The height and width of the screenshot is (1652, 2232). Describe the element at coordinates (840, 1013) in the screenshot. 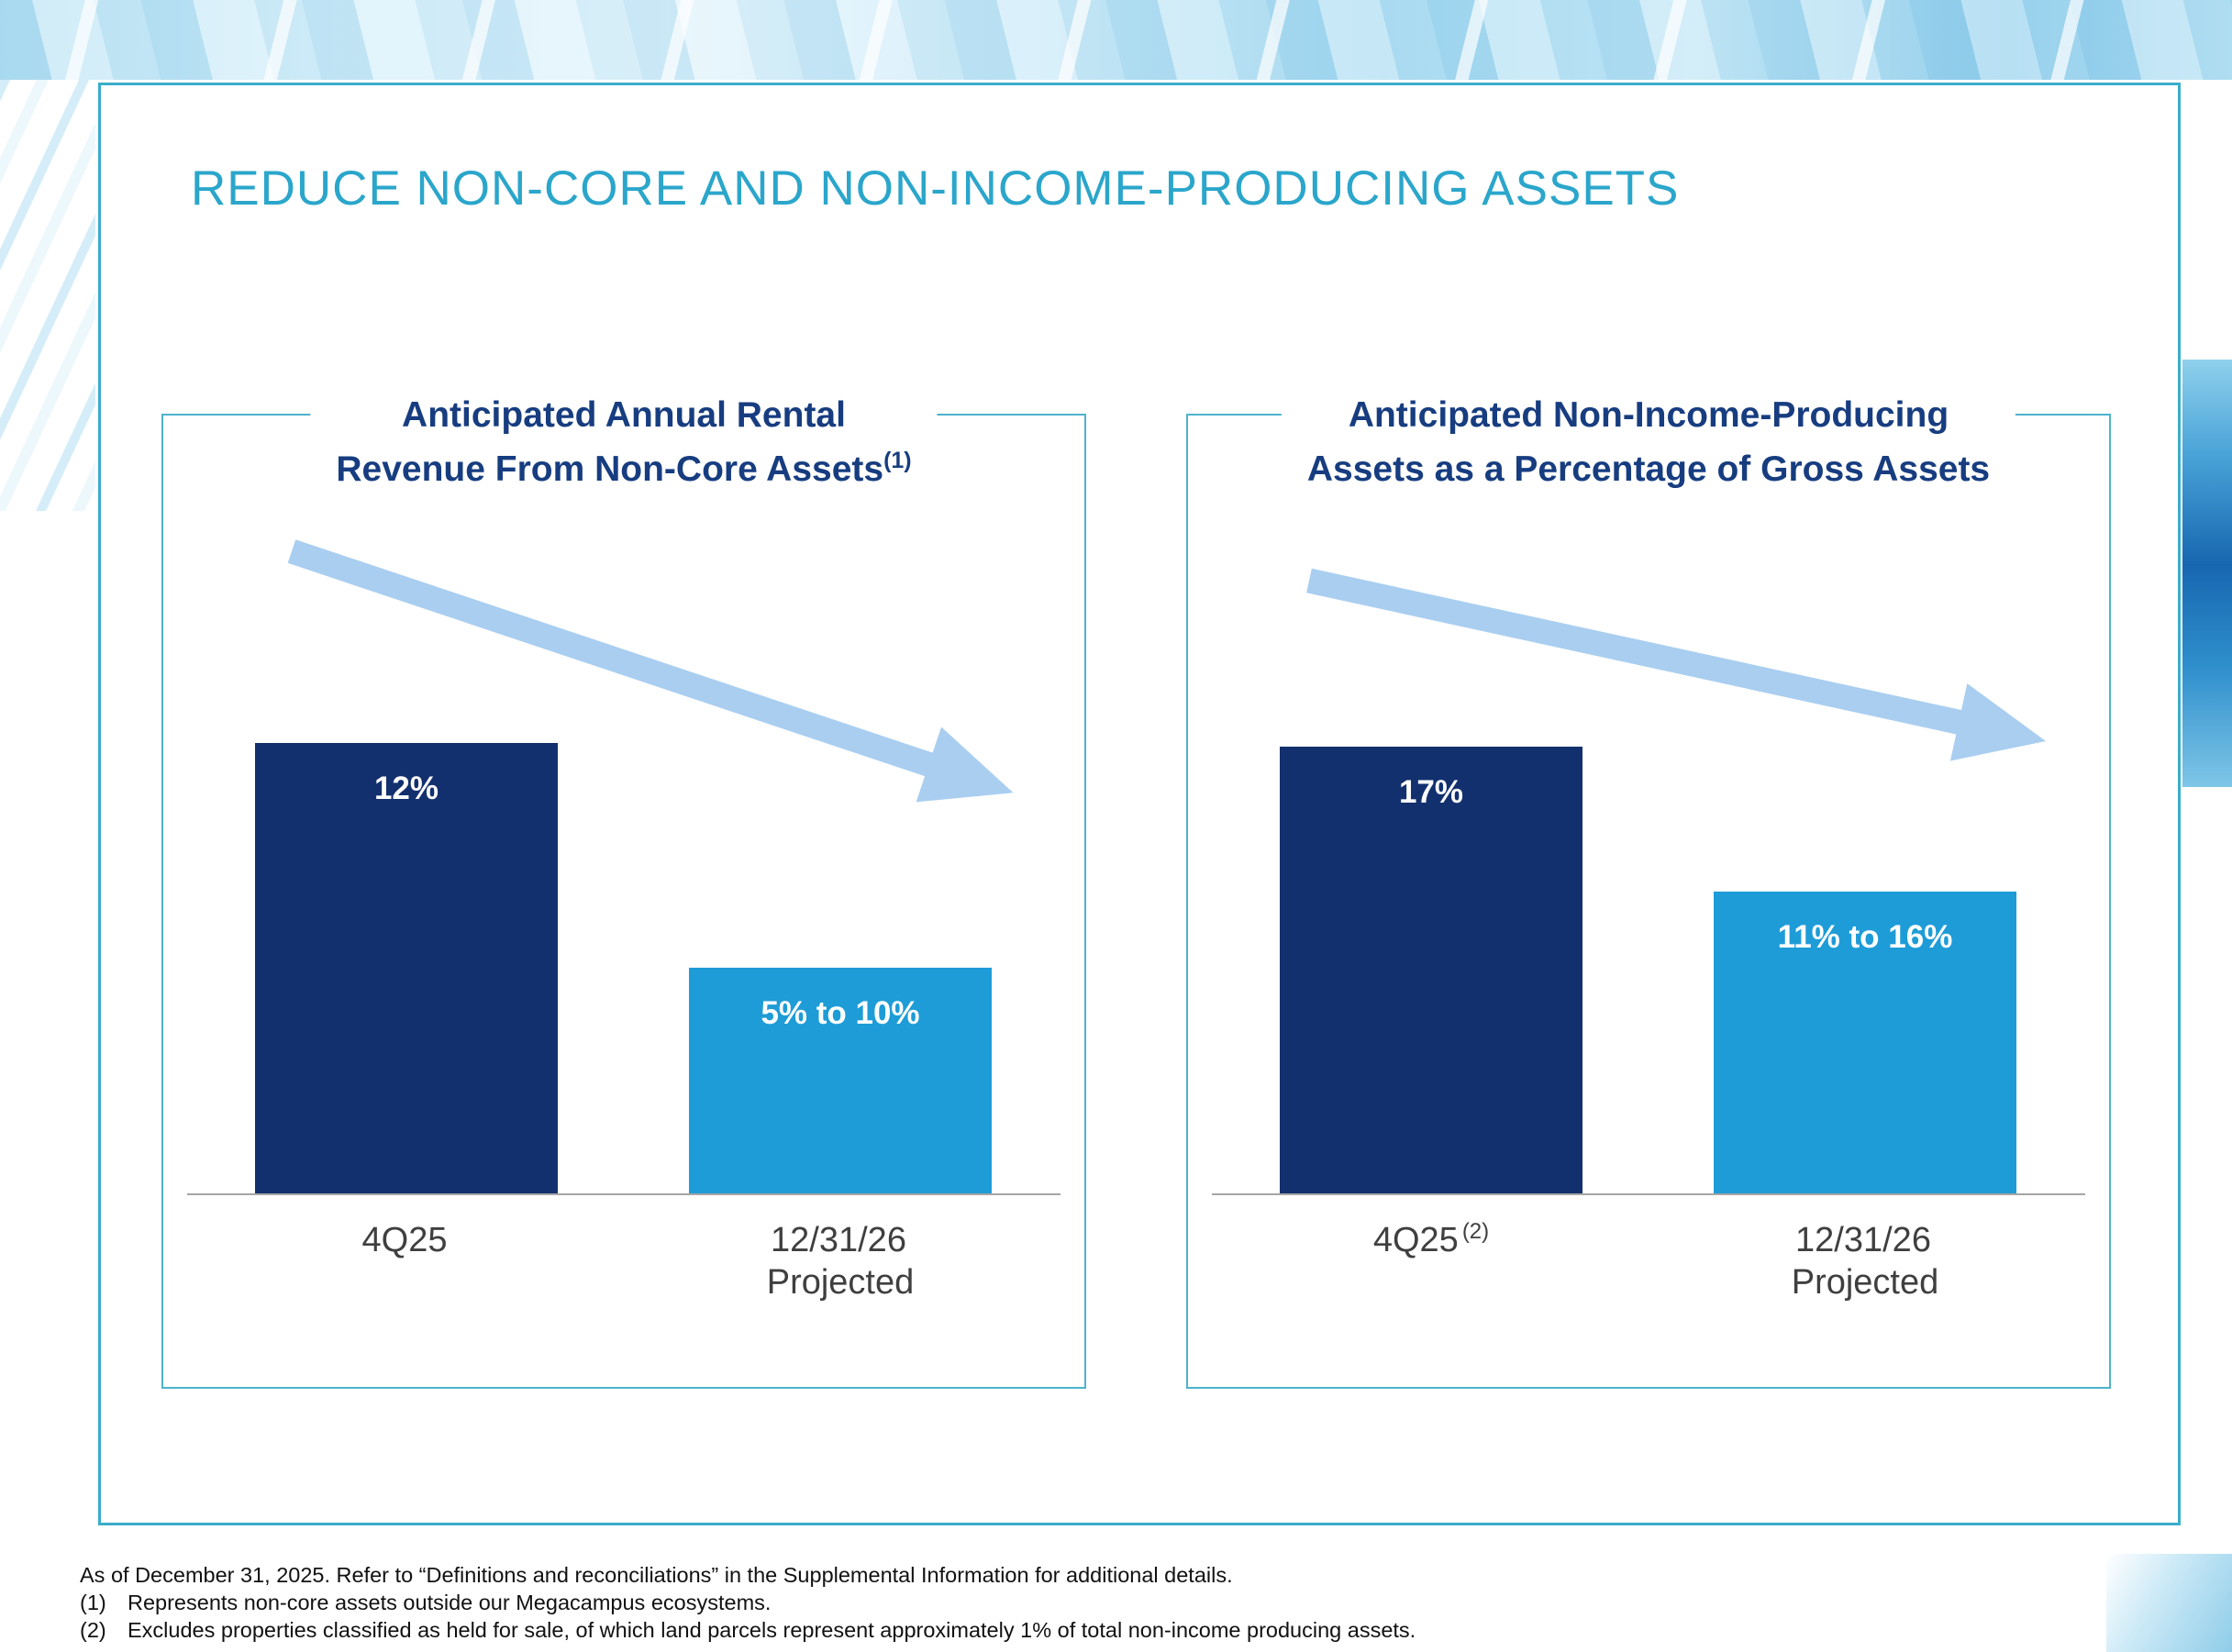

I see `bar-value-label: 5% to 10%` at that location.